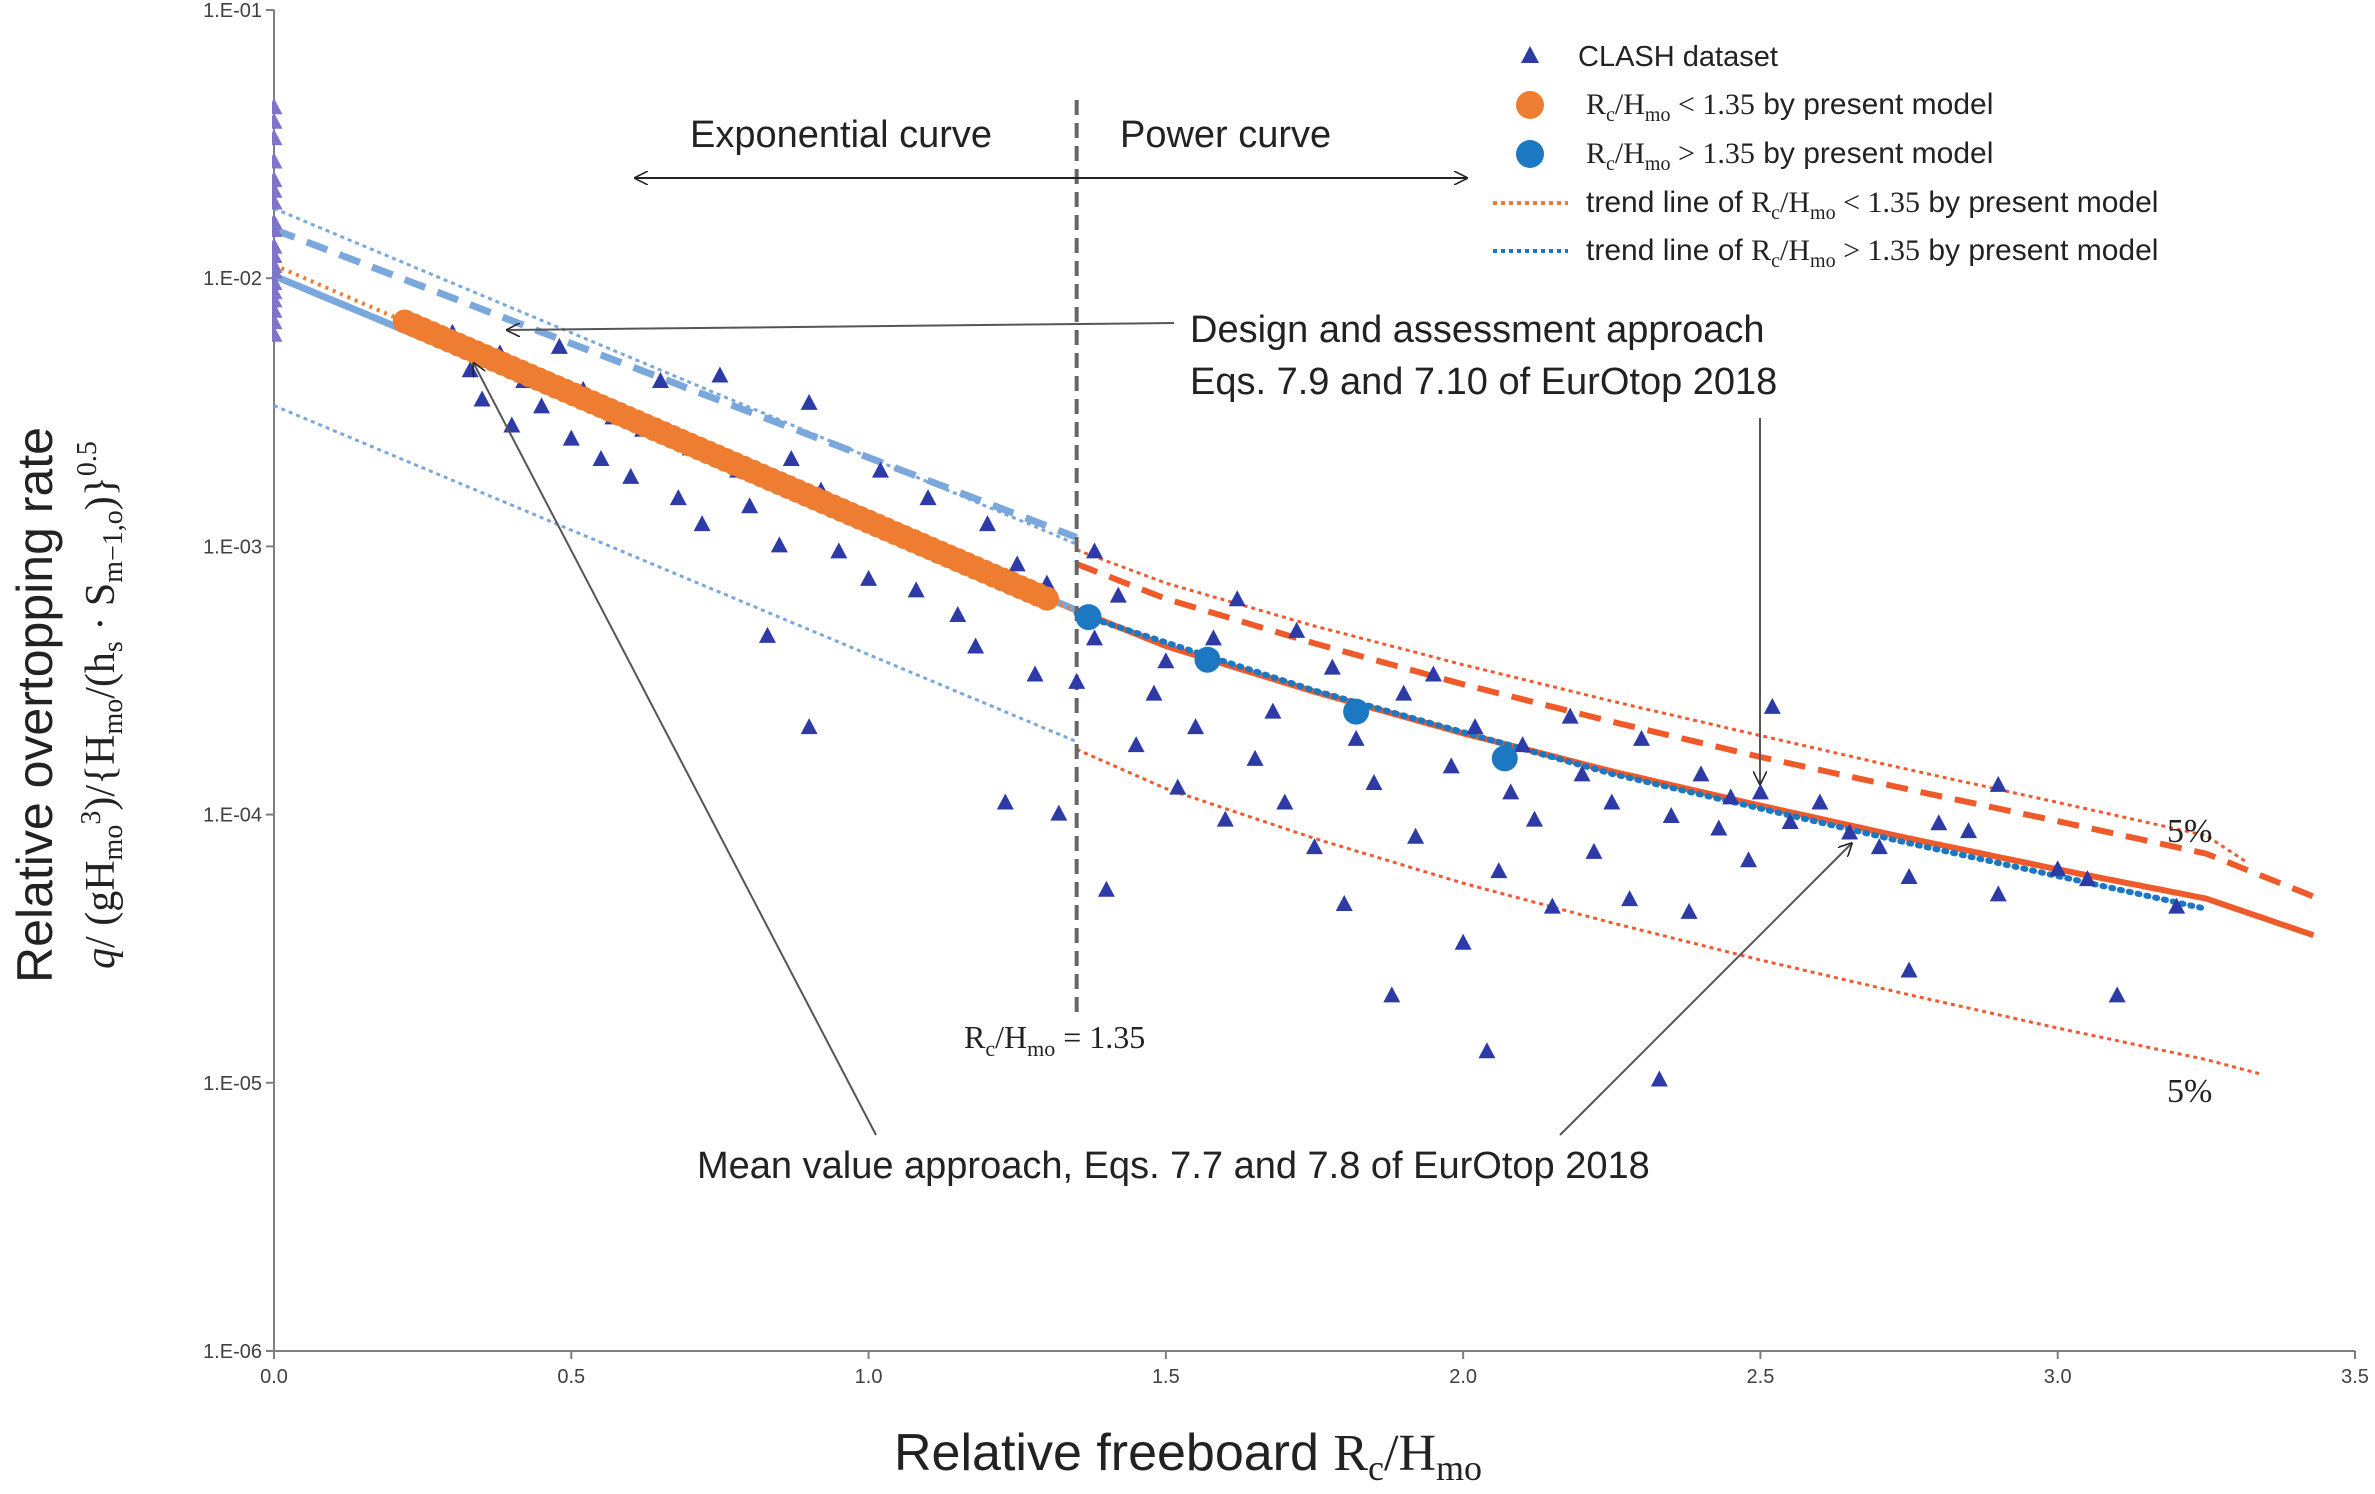  Describe the element at coordinates (869, 1377) in the screenshot. I see `x-tick-label: 1.0` at that location.